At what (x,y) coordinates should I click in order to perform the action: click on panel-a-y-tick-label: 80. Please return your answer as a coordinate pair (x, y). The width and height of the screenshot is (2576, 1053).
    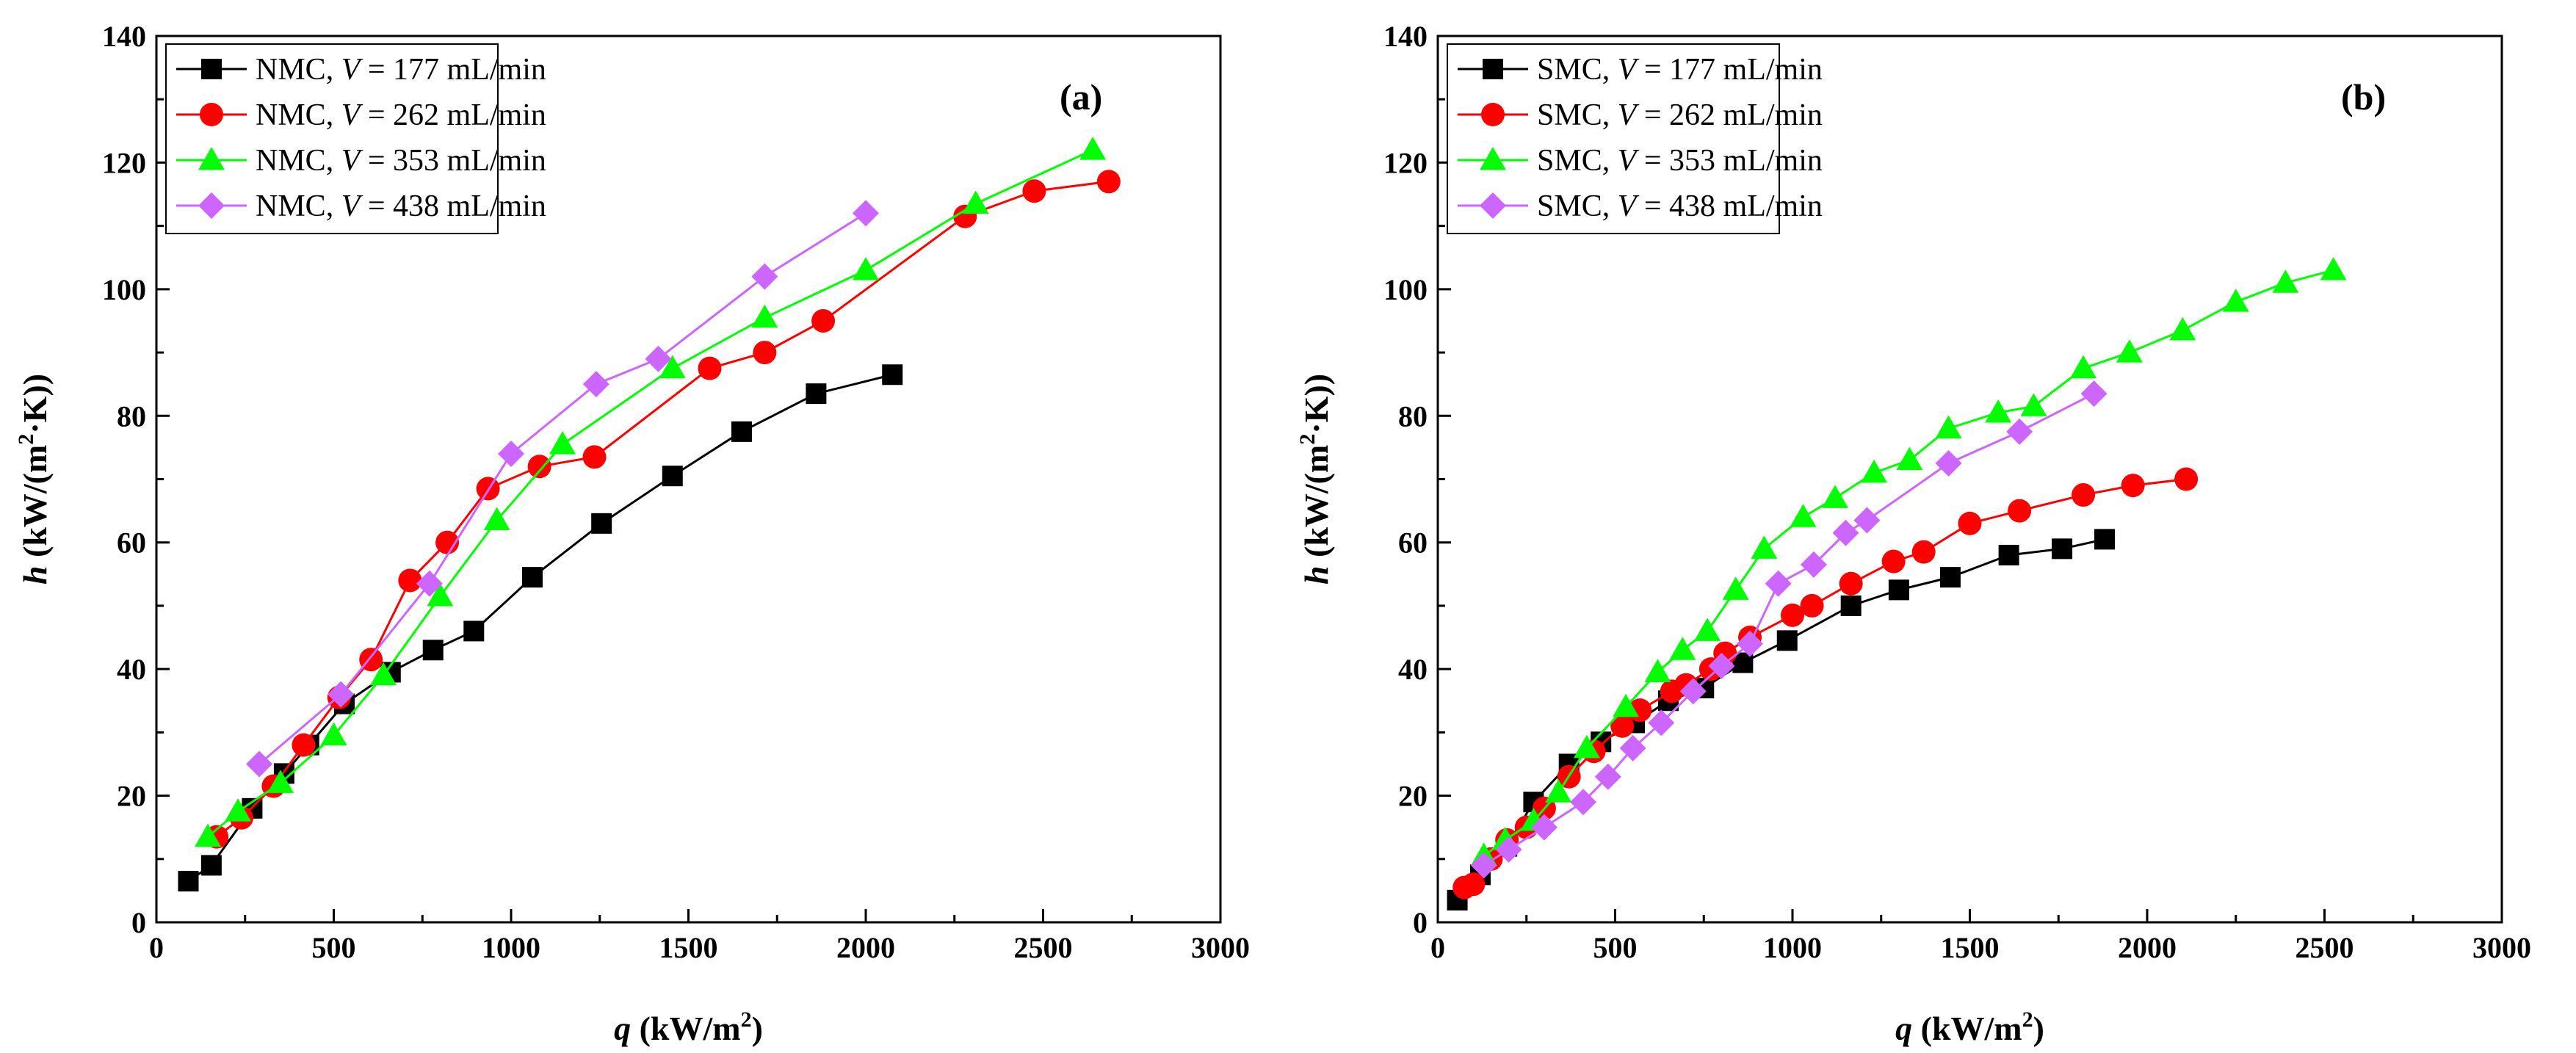
    Looking at the image, I should click on (131, 416).